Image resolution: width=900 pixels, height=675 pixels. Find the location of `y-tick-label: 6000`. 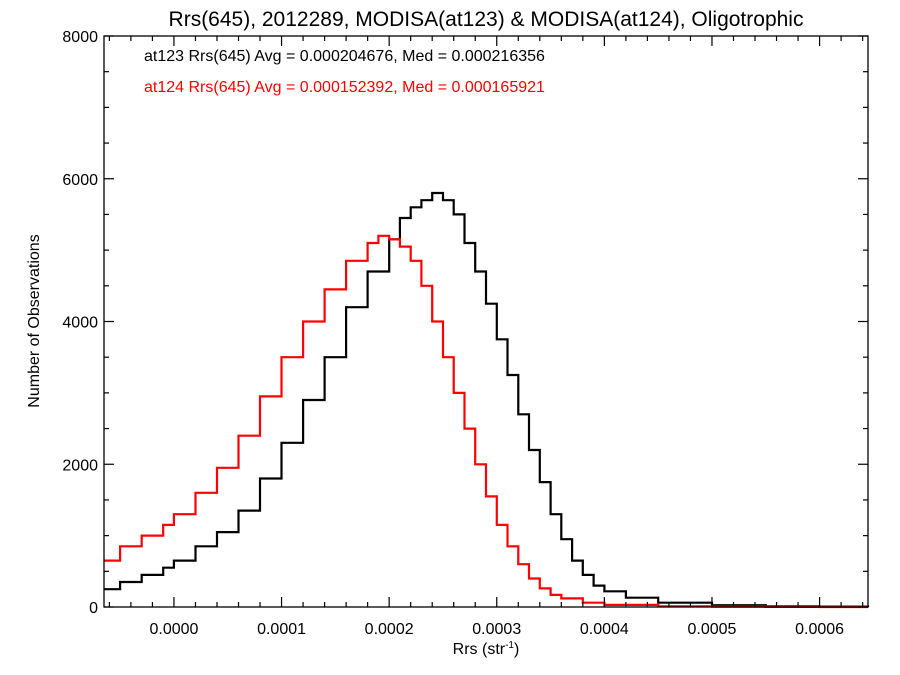

y-tick-label: 6000 is located at coordinates (80, 180).